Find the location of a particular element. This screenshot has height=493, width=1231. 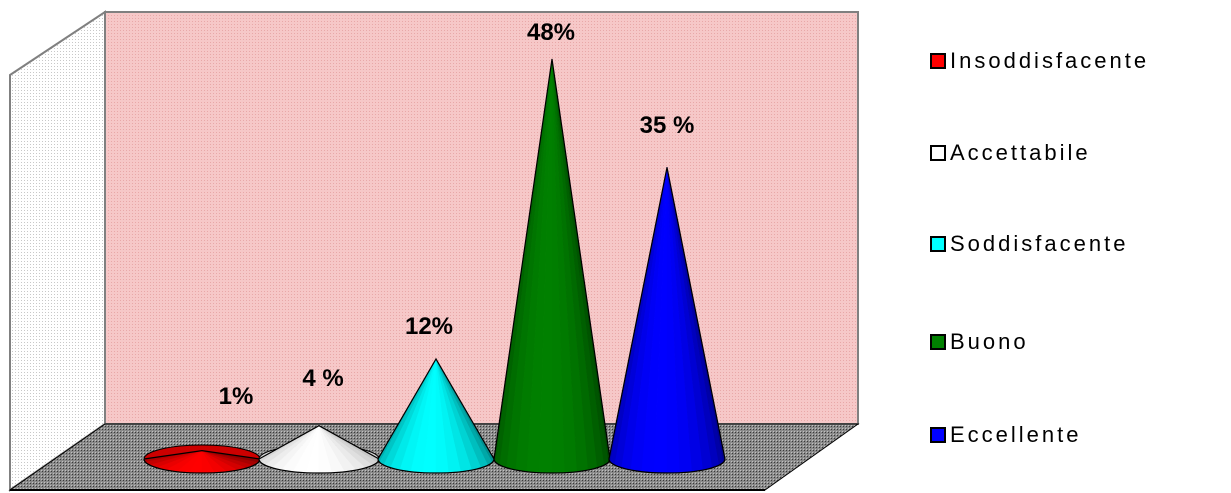

legend-label: Soddisfacente is located at coordinates (1039, 243).